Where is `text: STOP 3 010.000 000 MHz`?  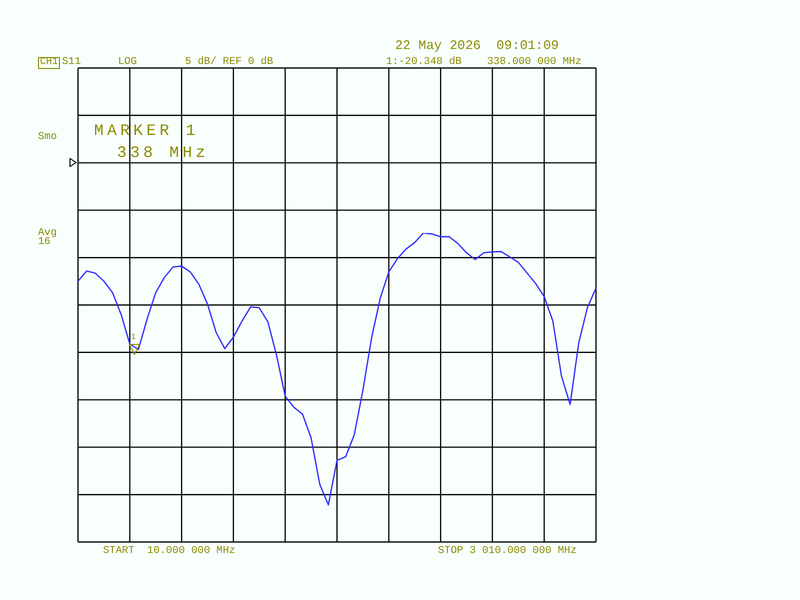
text: STOP 3 010.000 000 MHz is located at coordinates (507, 551).